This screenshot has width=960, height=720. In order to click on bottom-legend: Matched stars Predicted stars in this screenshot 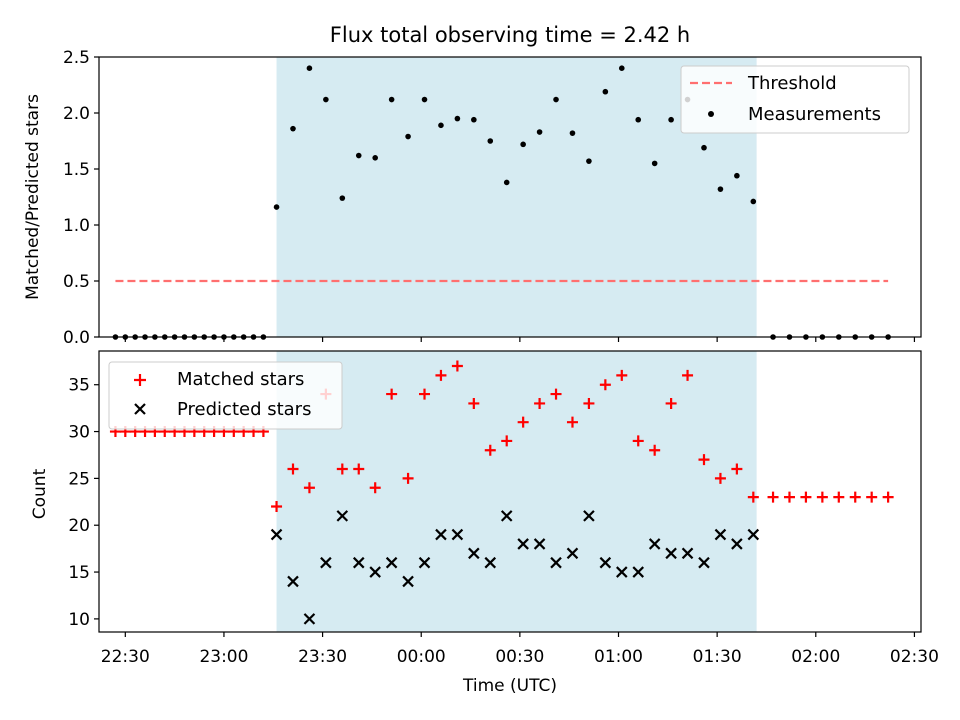, I will do `click(225, 395)`.